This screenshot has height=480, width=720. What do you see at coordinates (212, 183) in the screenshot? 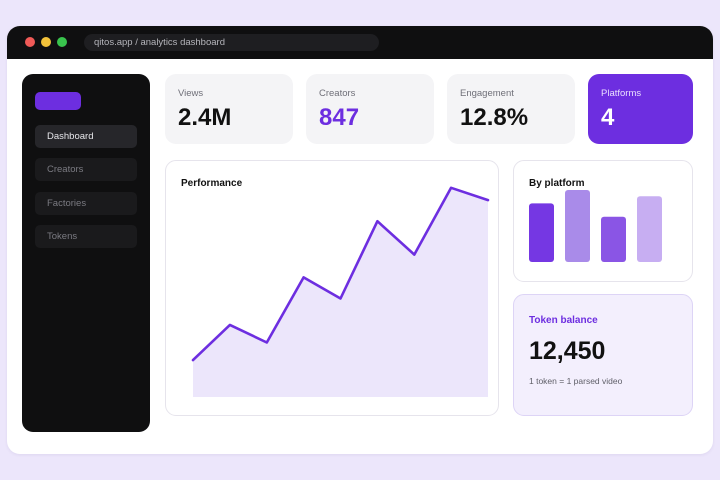
I see `performance-title: Performance` at bounding box center [212, 183].